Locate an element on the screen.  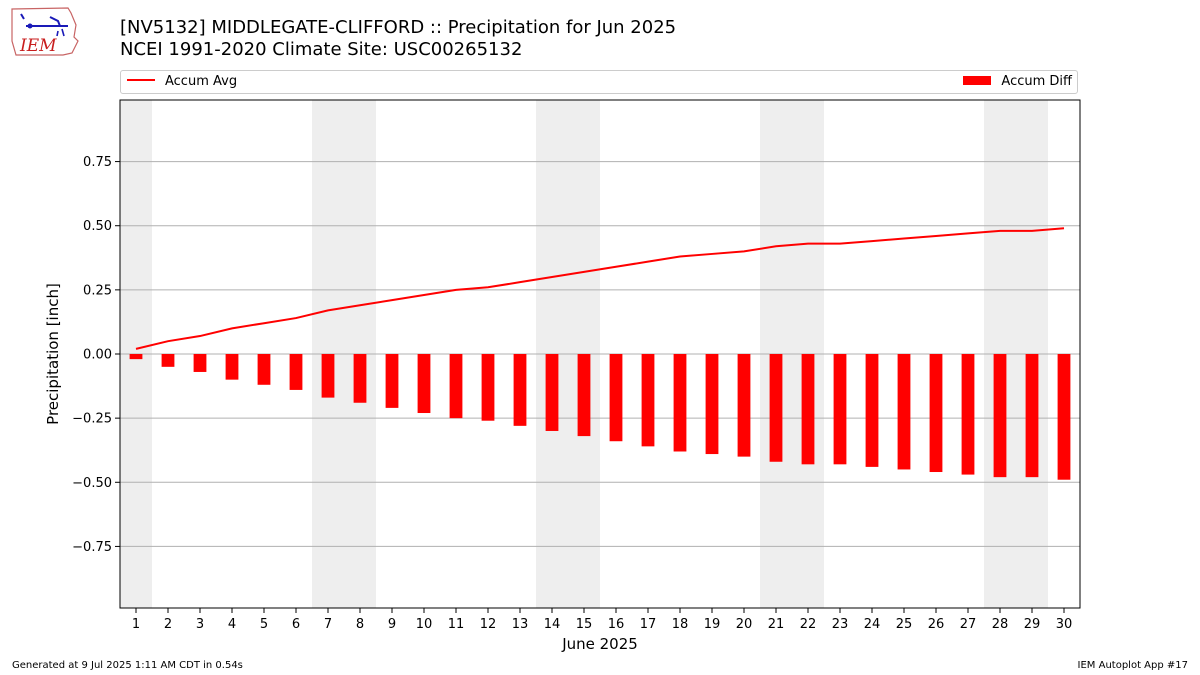
x-tick-label: 10 is located at coordinates (424, 624).